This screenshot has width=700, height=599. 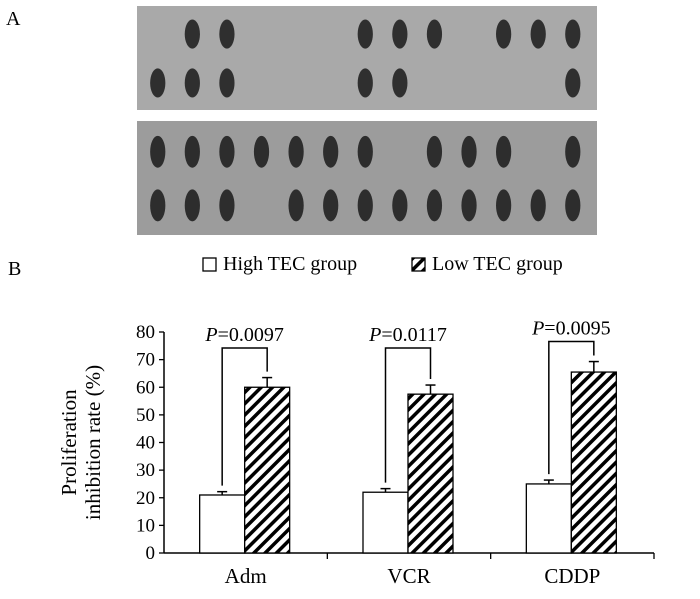 What do you see at coordinates (290, 264) in the screenshot?
I see `legend-label-high-tec: High TEC group` at bounding box center [290, 264].